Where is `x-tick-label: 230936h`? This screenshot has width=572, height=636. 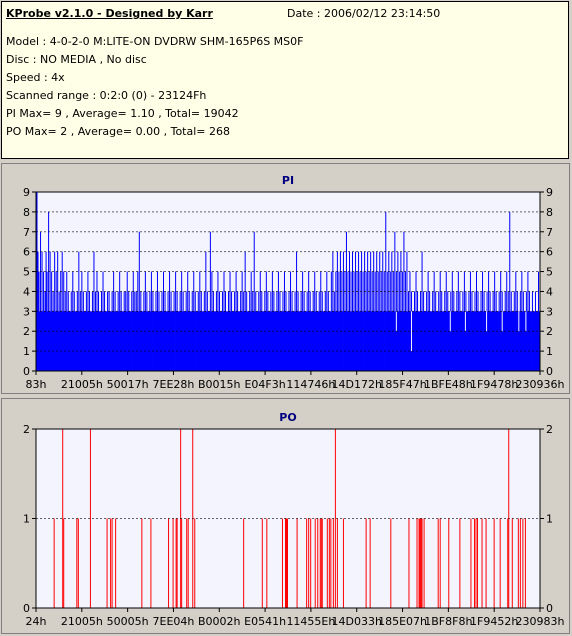 x-tick-label: 230936h is located at coordinates (540, 384).